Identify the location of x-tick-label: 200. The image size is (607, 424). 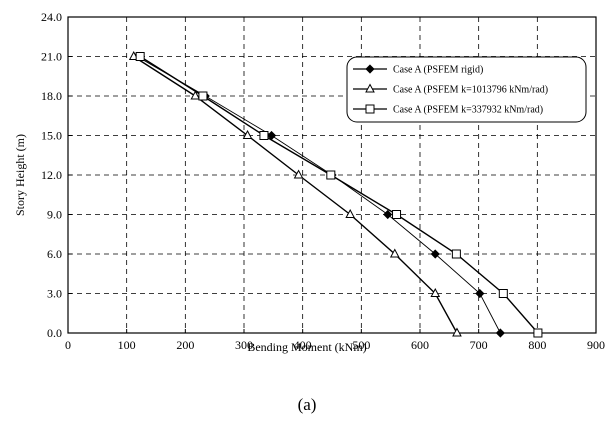
(185, 345).